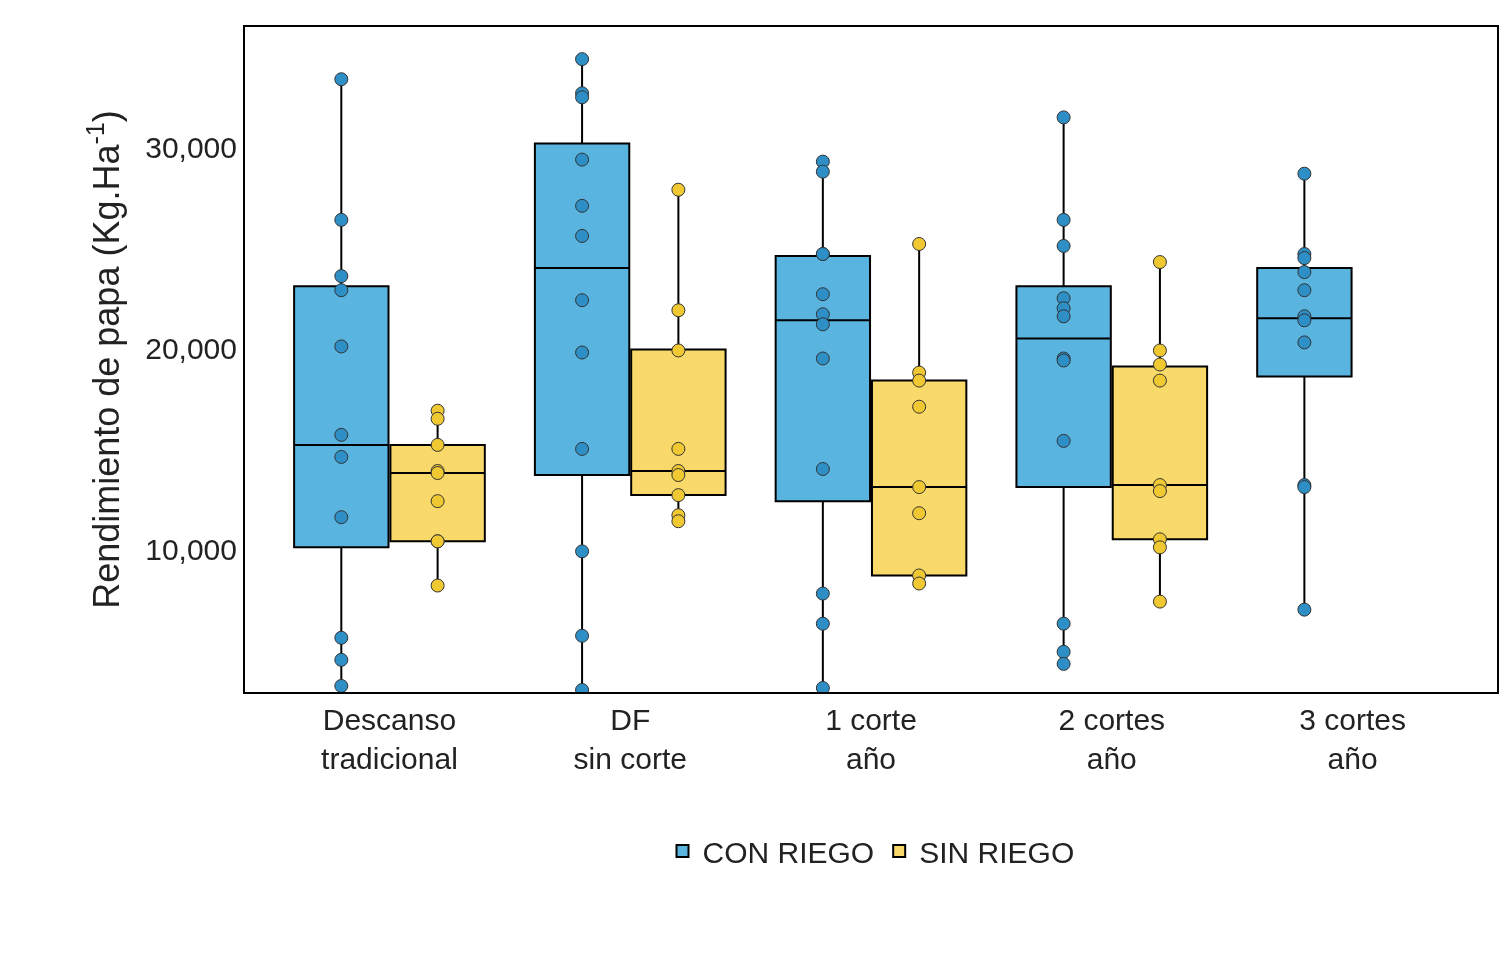  Describe the element at coordinates (191, 148) in the screenshot. I see `y-tick-label: 30,000` at that location.